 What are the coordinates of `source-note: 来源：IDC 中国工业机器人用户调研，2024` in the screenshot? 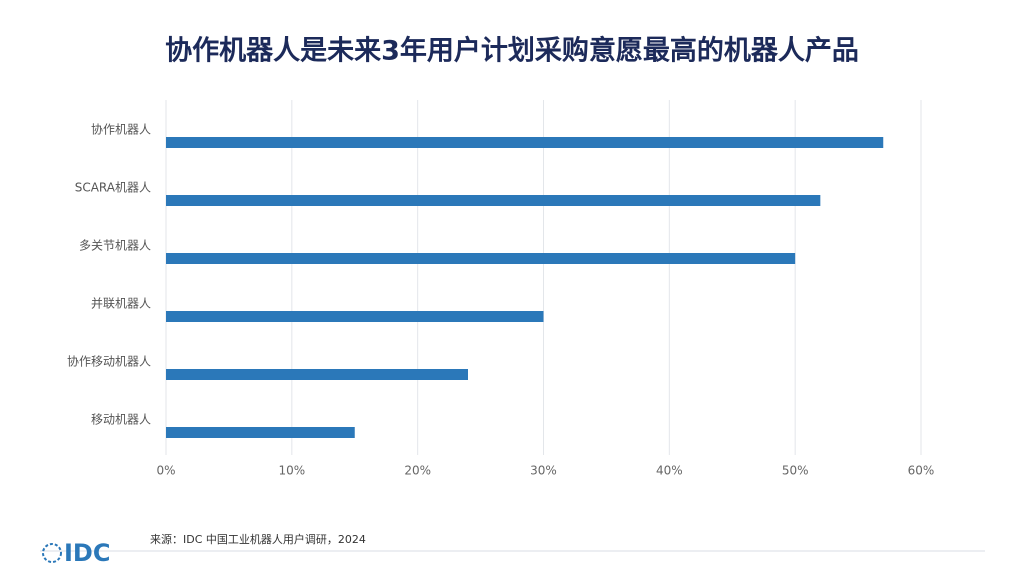 It's located at (258, 539).